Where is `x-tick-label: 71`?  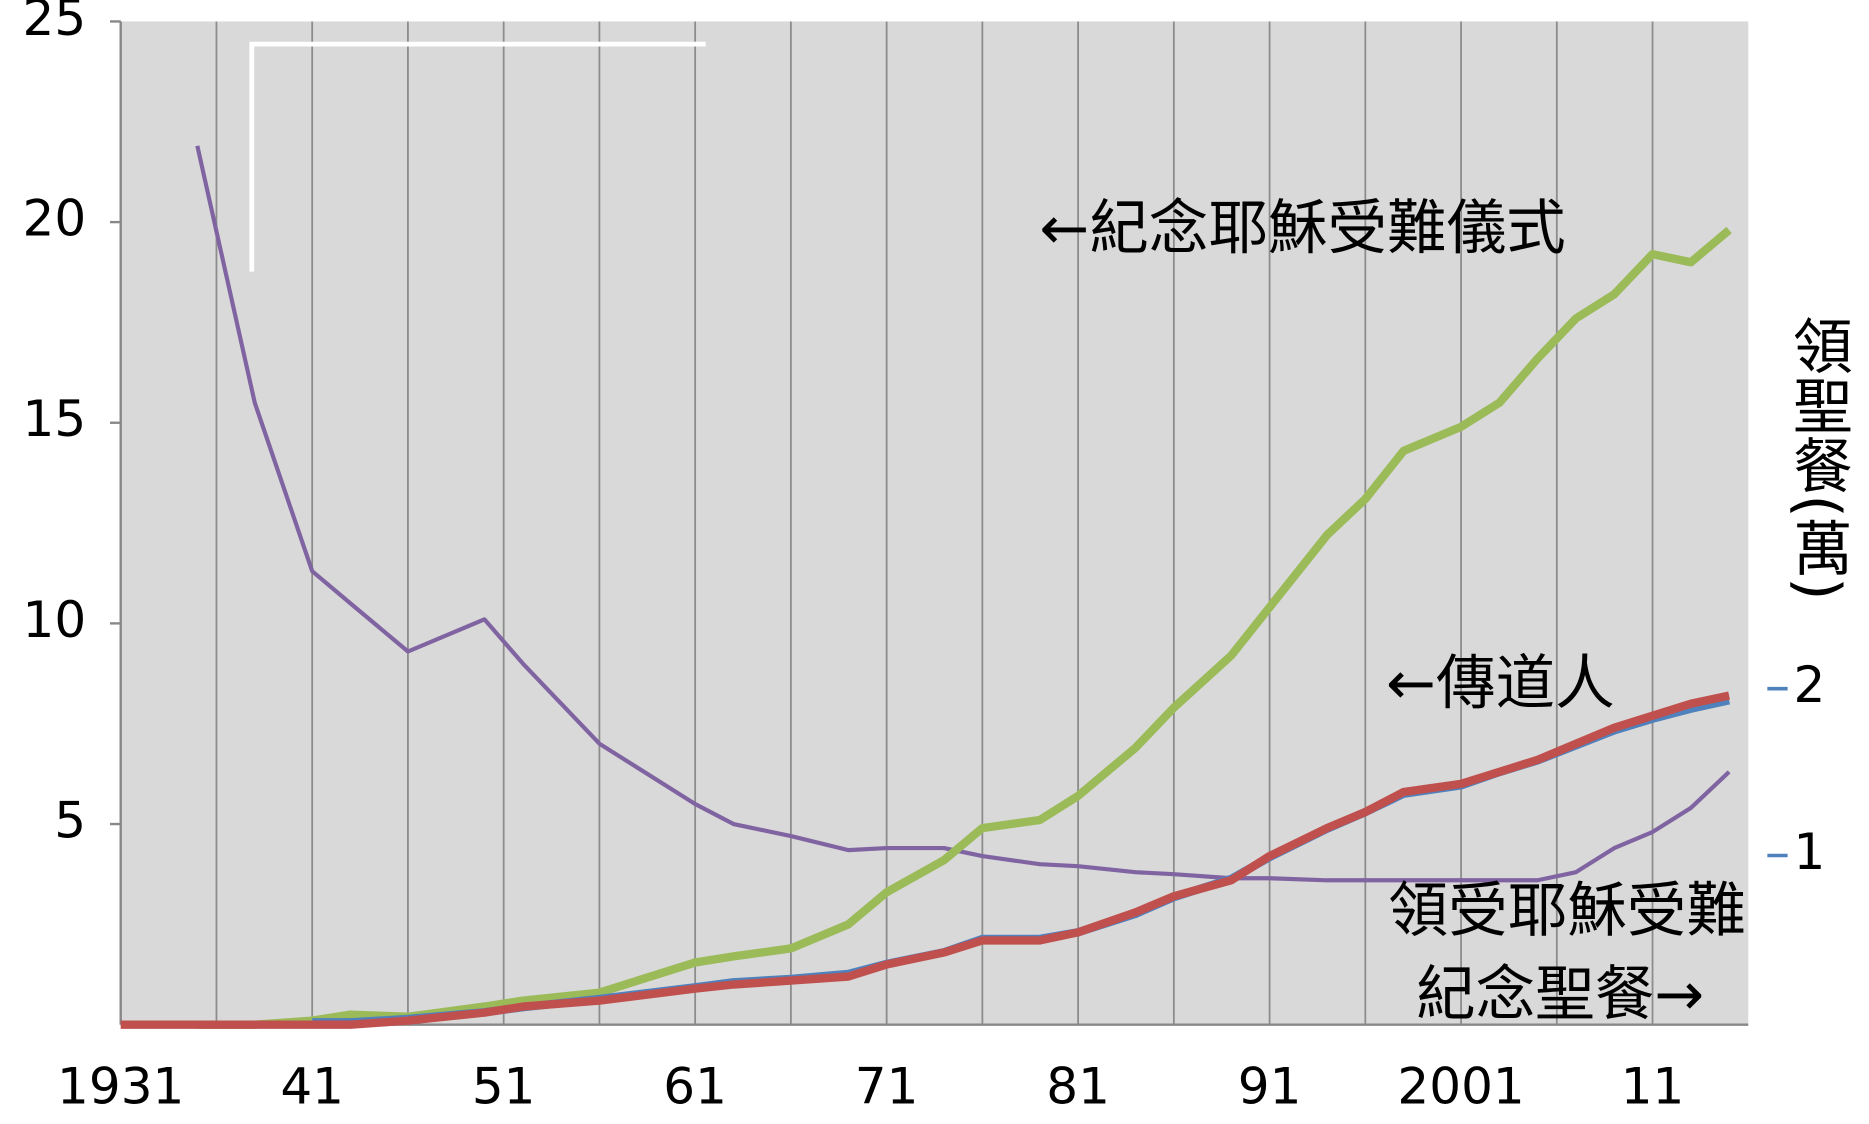 x-tick-label: 71 is located at coordinates (887, 1087).